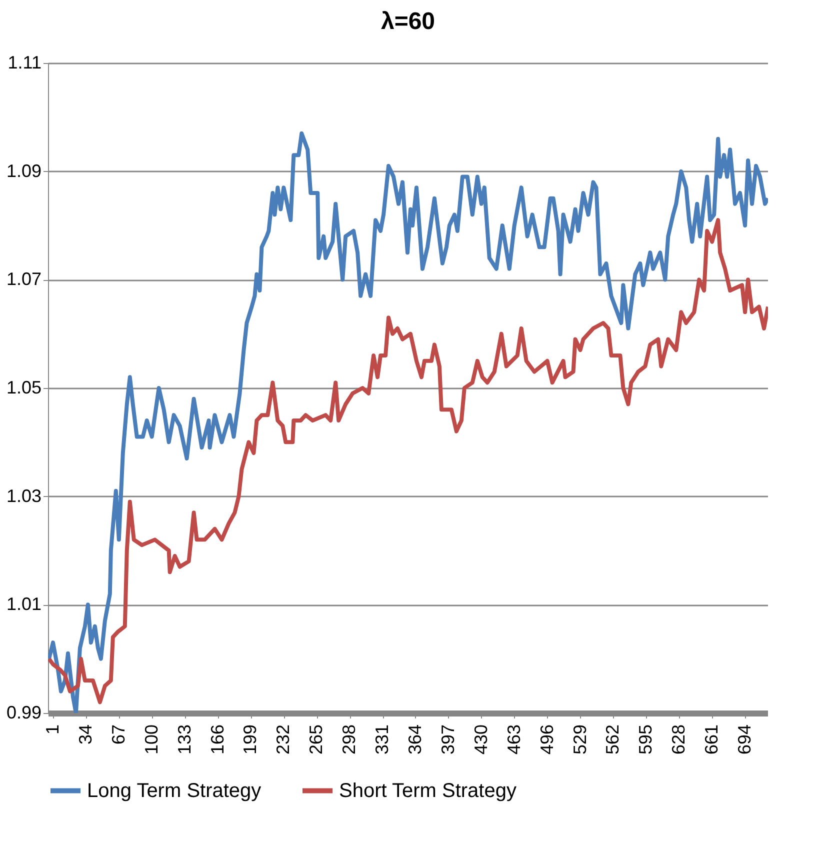  Describe the element at coordinates (24, 388) in the screenshot. I see `y-tick-label: 1.05` at that location.